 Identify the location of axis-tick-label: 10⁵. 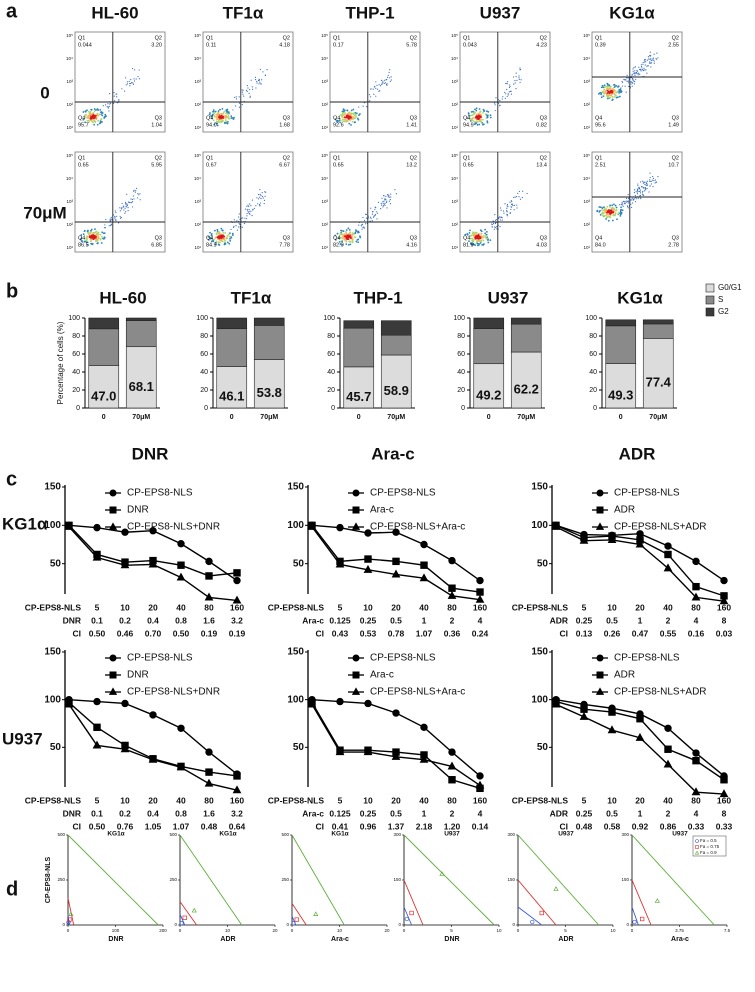
(324, 155).